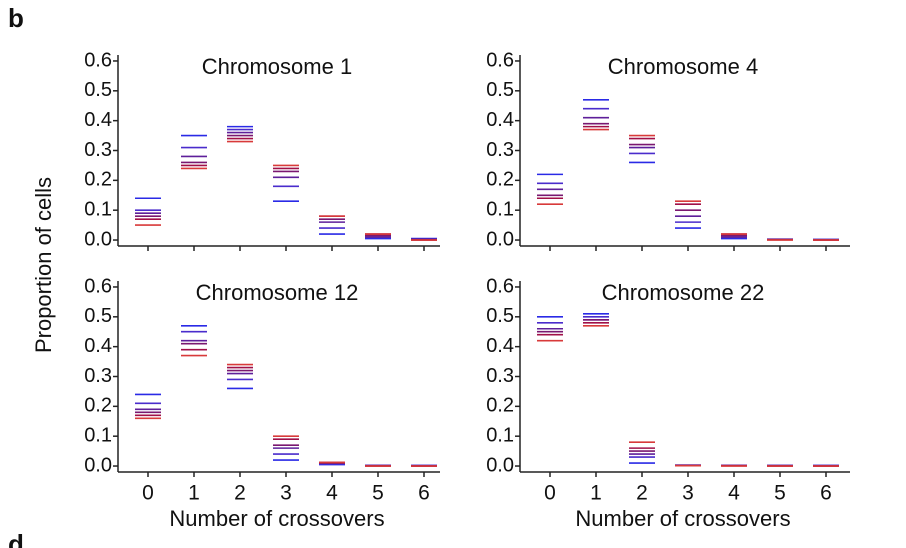 The image size is (906, 548). Describe the element at coordinates (16, 538) in the screenshot. I see `panel-label: d` at that location.